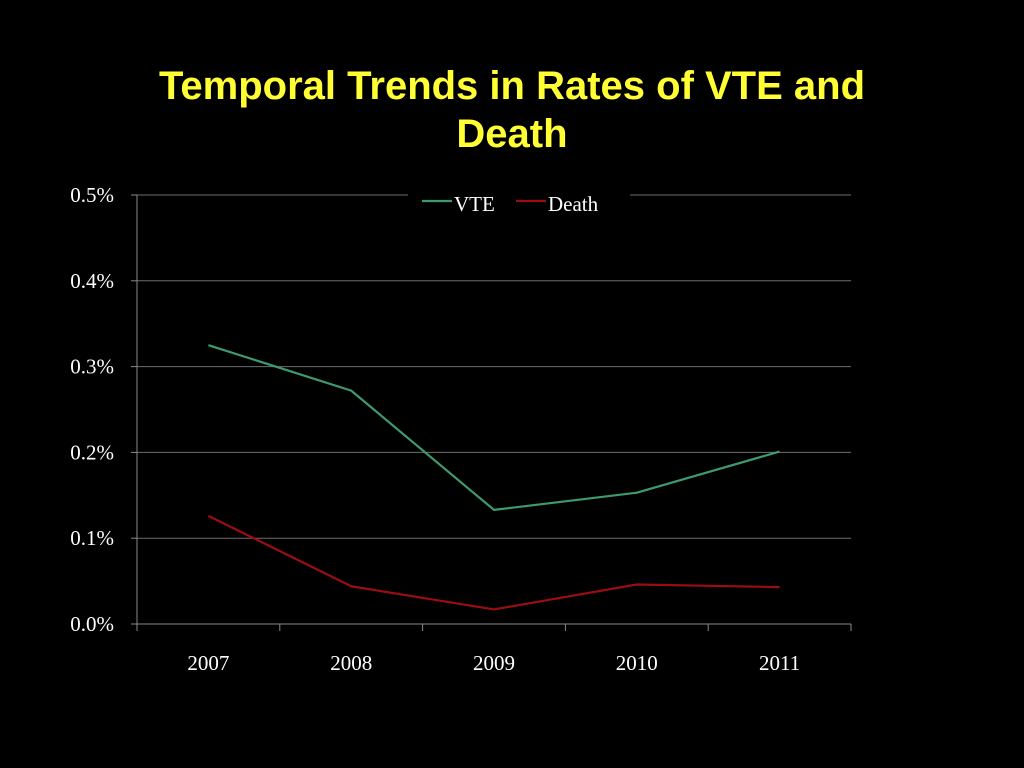 The width and height of the screenshot is (1024, 768). I want to click on y-tick-label: 0.2%, so click(92, 452).